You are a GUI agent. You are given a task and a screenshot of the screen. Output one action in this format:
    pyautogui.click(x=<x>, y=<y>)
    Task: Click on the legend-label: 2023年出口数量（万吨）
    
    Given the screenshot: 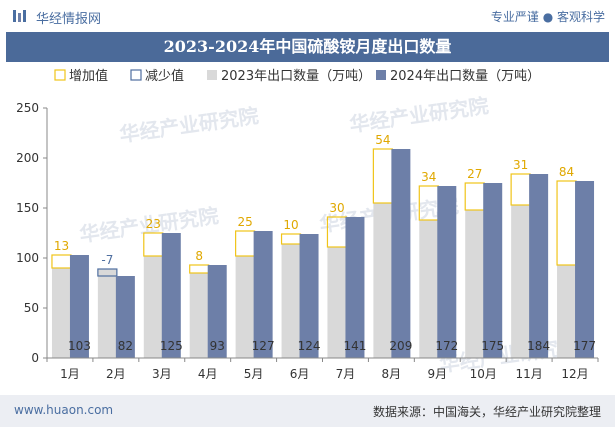 What is the action you would take?
    pyautogui.click(x=296, y=76)
    